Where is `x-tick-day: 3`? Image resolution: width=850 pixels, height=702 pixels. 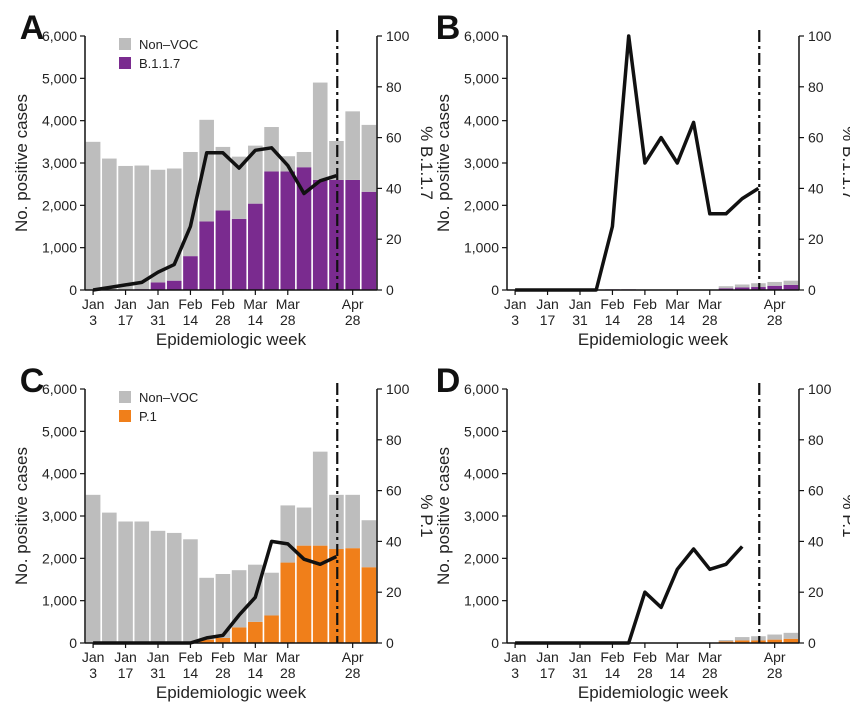
x-tick-day: 3 is located at coordinates (515, 673).